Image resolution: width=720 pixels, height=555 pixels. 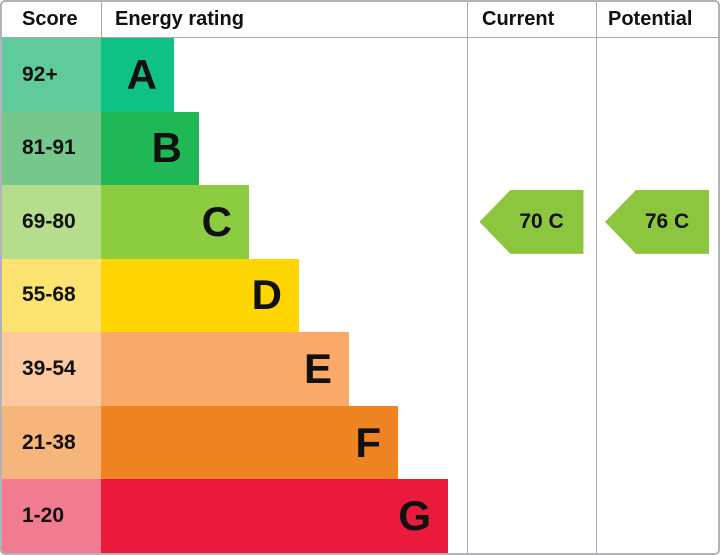 I want to click on score-range-a: 92+, so click(x=51, y=75).